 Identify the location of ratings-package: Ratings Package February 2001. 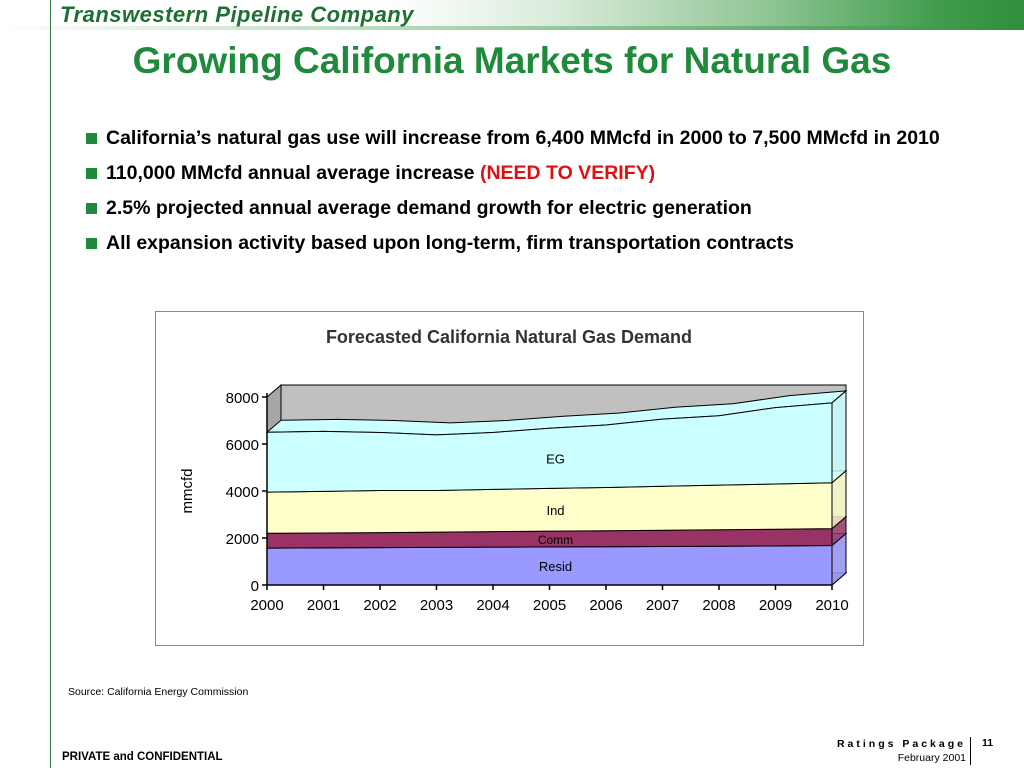
(901, 751).